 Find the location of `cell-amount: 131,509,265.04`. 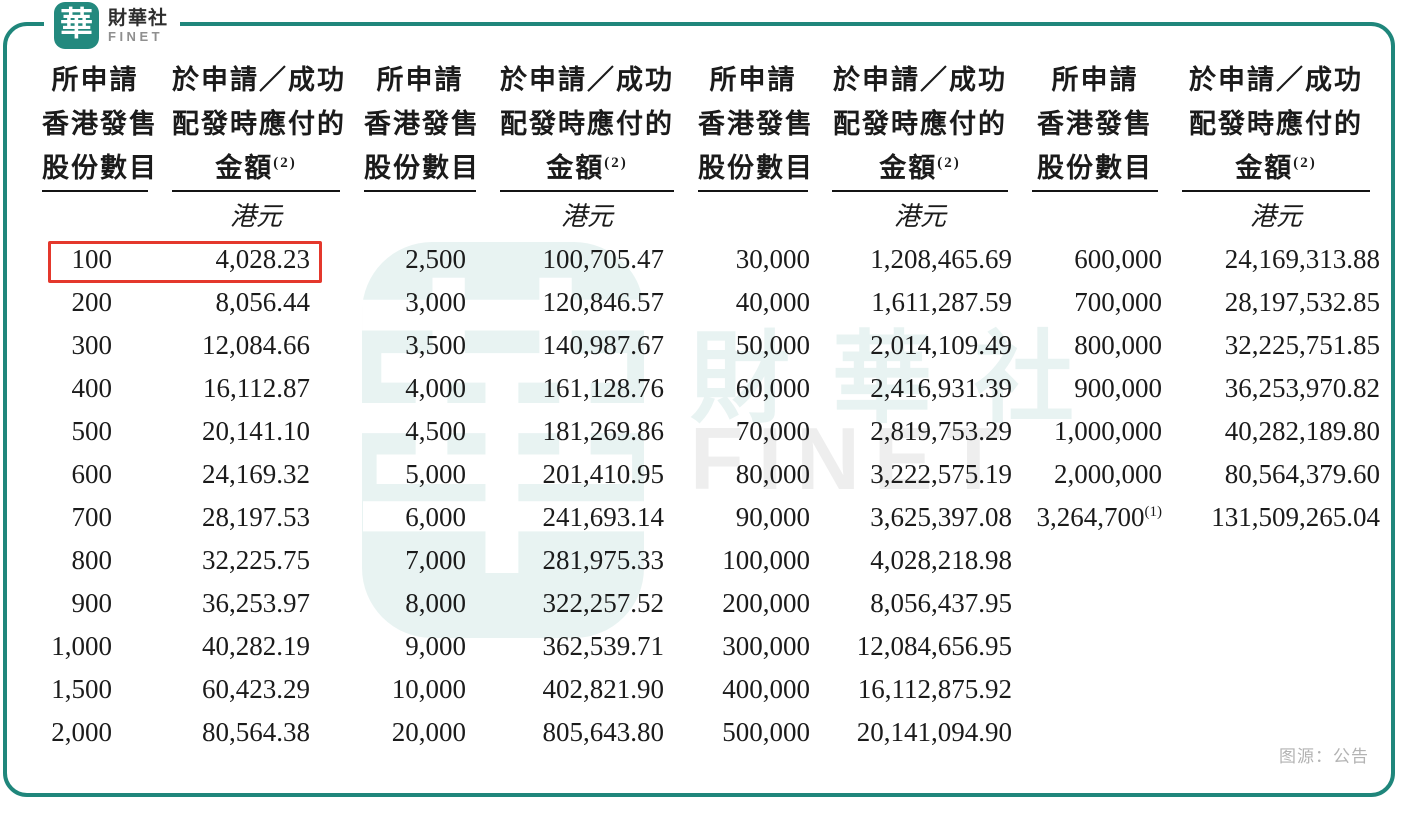

cell-amount: 131,509,265.04 is located at coordinates (1295, 517).